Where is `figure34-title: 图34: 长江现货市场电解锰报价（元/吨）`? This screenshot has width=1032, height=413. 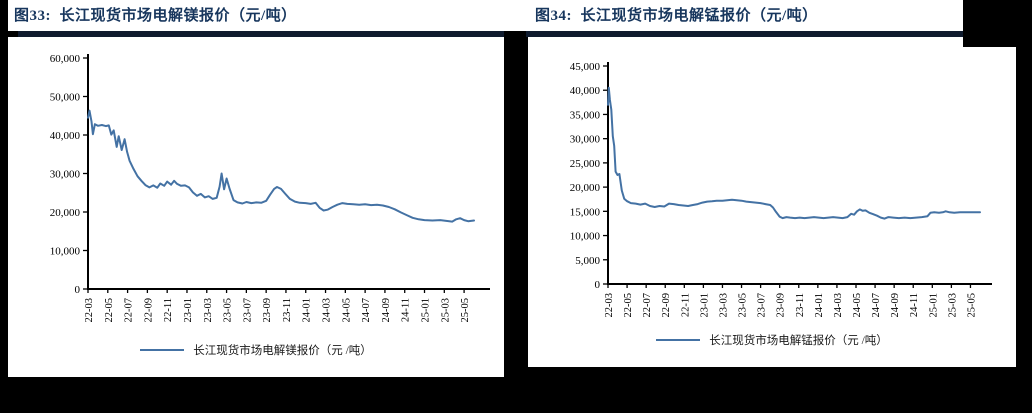
figure34-title: 图34: 长江现货市场电解锰报价（元/吨） is located at coordinates (676, 16).